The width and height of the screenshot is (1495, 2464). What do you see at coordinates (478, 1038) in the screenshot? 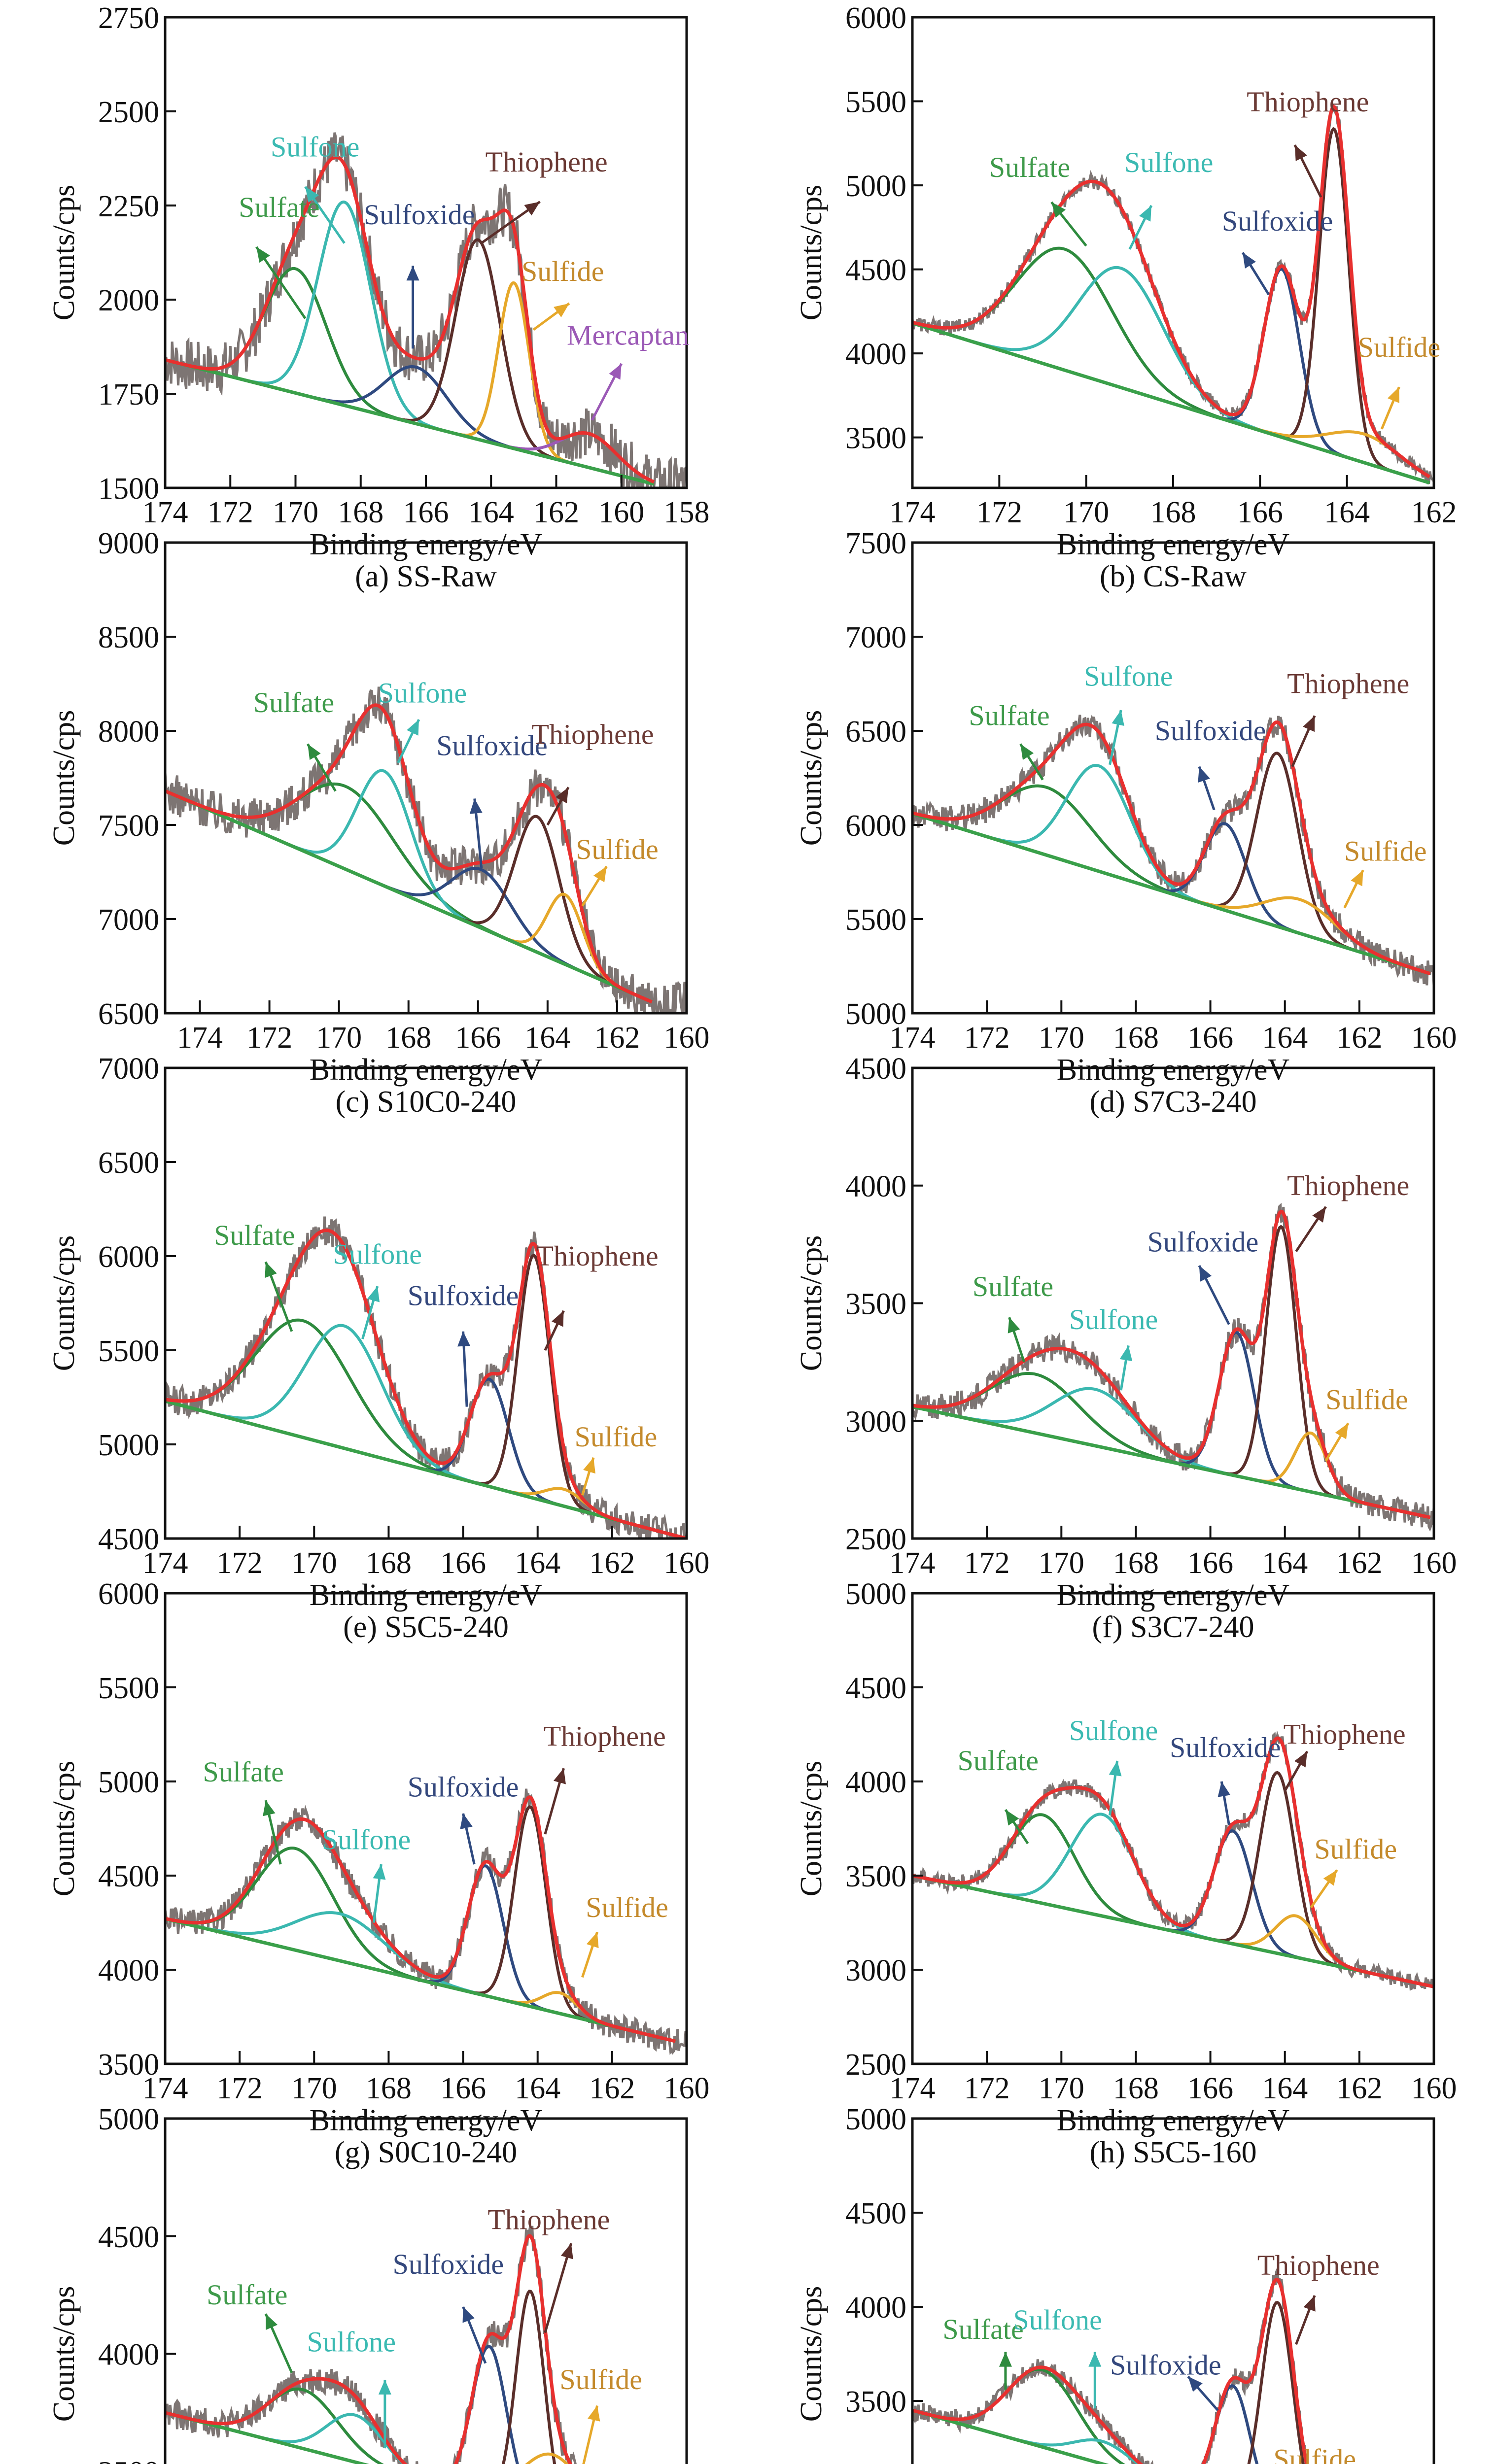
I see `x-tick-label: 166` at bounding box center [478, 1038].